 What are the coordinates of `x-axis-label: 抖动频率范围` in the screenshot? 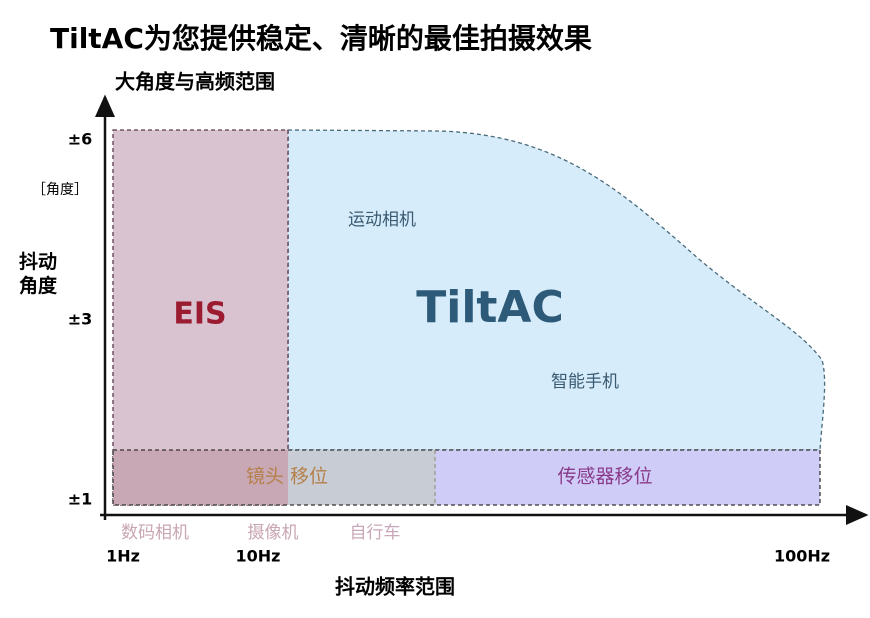 It's located at (395, 587).